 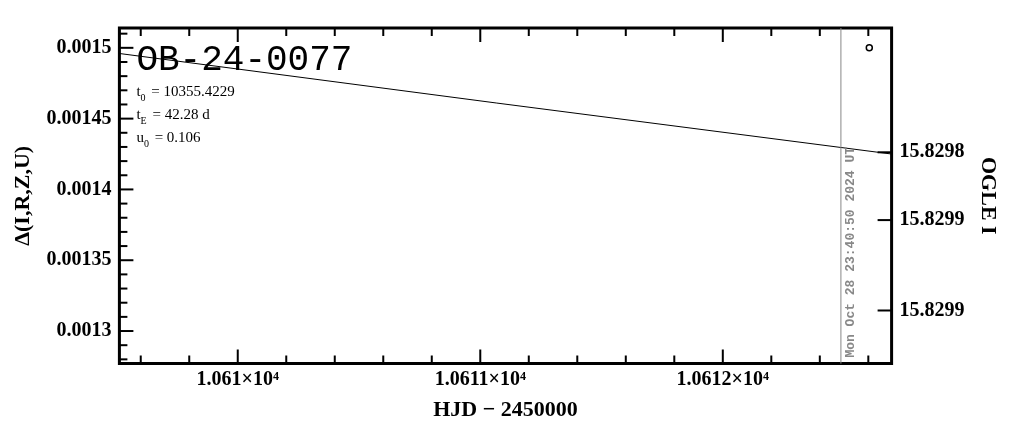 What do you see at coordinates (850, 252) in the screenshot?
I see `annotation: Mon Oct 28 23:40:50 2024 UT` at bounding box center [850, 252].